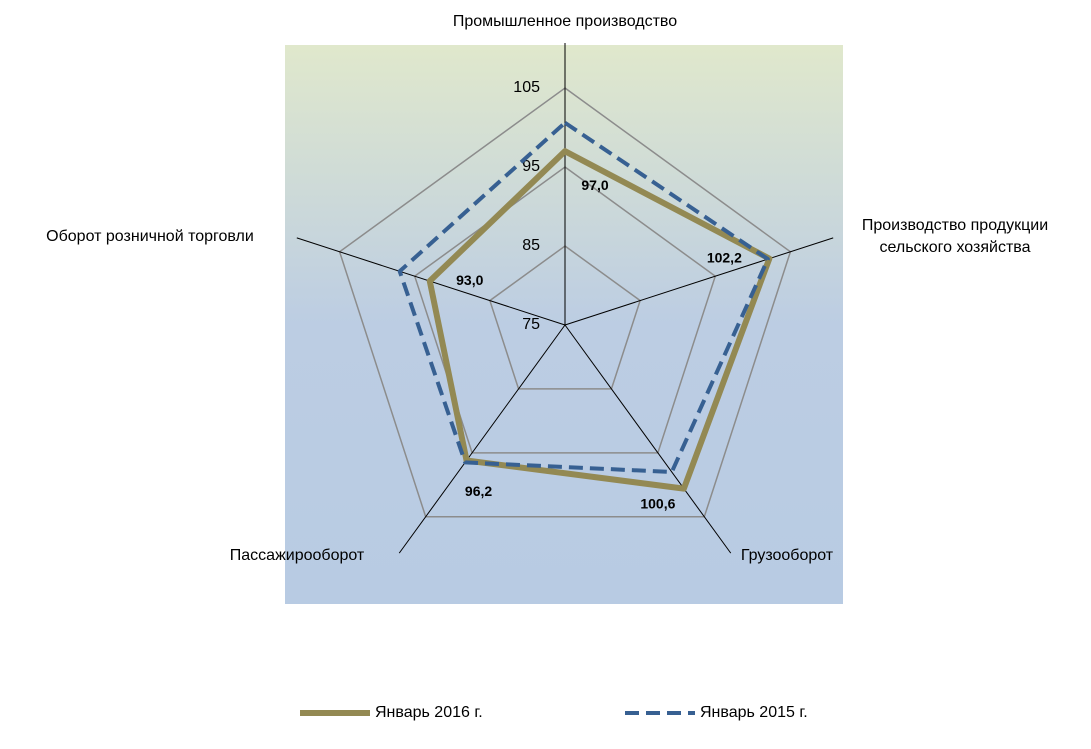 The width and height of the screenshot is (1091, 749). I want to click on data-label: 100,6, so click(657, 503).